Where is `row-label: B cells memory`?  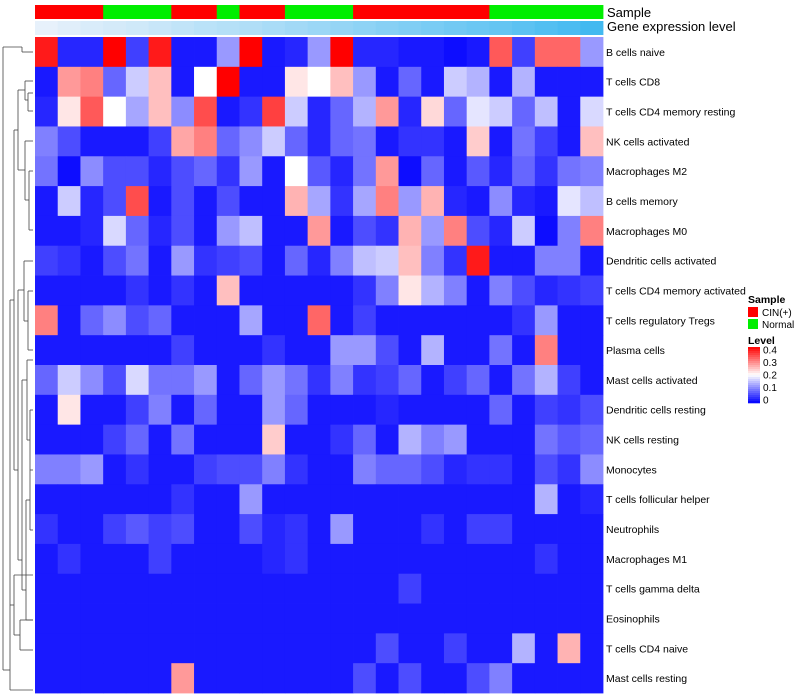
row-label: B cells memory is located at coordinates (642, 202).